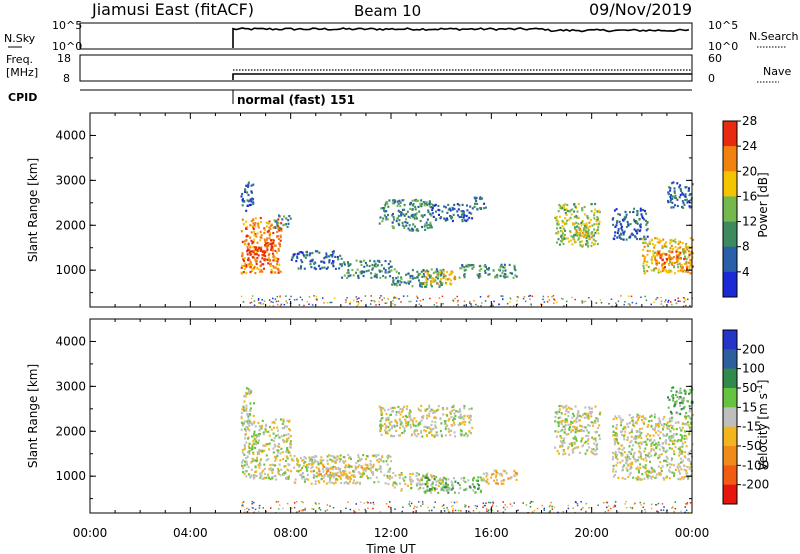 The width and height of the screenshot is (800, 554). I want to click on freq-trace, so click(462, 76).